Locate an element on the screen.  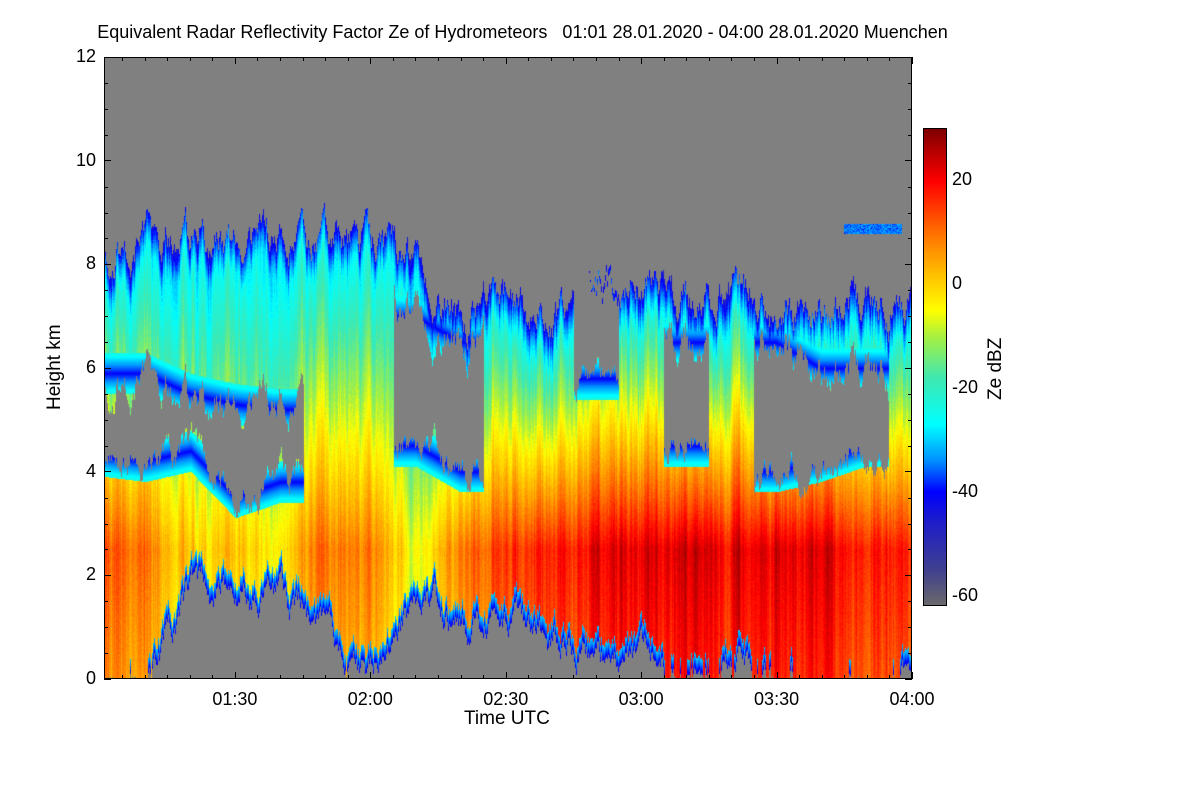
y-tick-label: 10 is located at coordinates (85, 159).